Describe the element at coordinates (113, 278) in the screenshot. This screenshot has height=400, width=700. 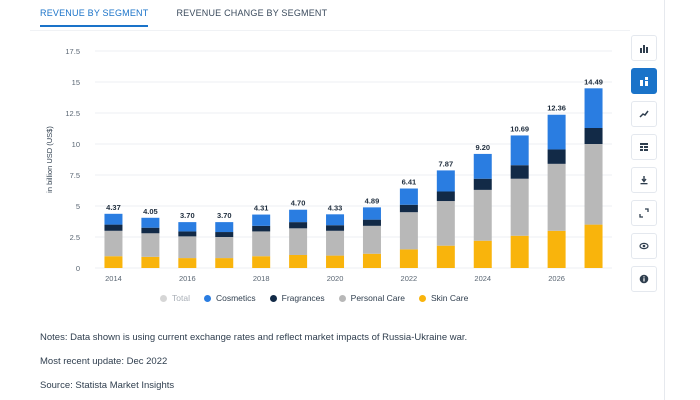
I see `x-tick-label: 2014` at that location.